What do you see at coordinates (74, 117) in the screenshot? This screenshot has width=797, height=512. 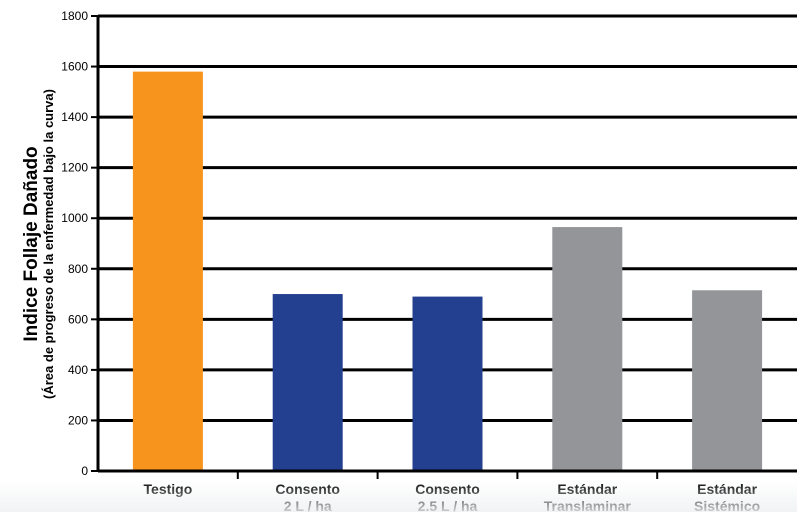 I see `y-tick-label: 1400` at bounding box center [74, 117].